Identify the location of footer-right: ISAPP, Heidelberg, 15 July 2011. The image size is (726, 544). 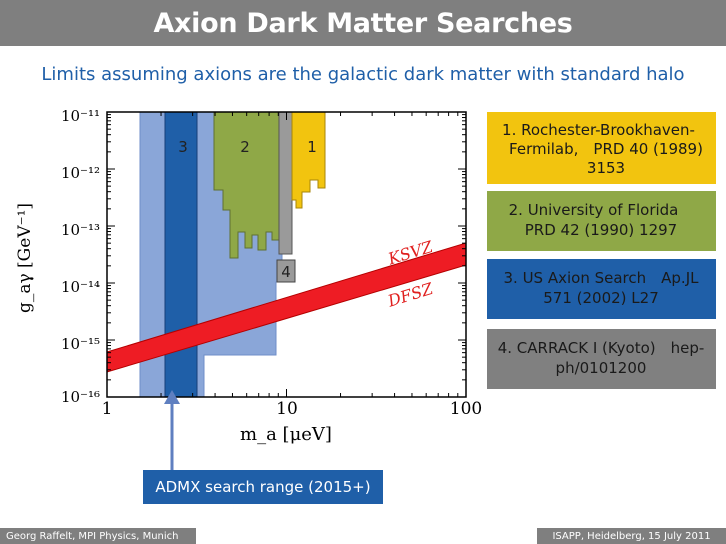
(631, 536).